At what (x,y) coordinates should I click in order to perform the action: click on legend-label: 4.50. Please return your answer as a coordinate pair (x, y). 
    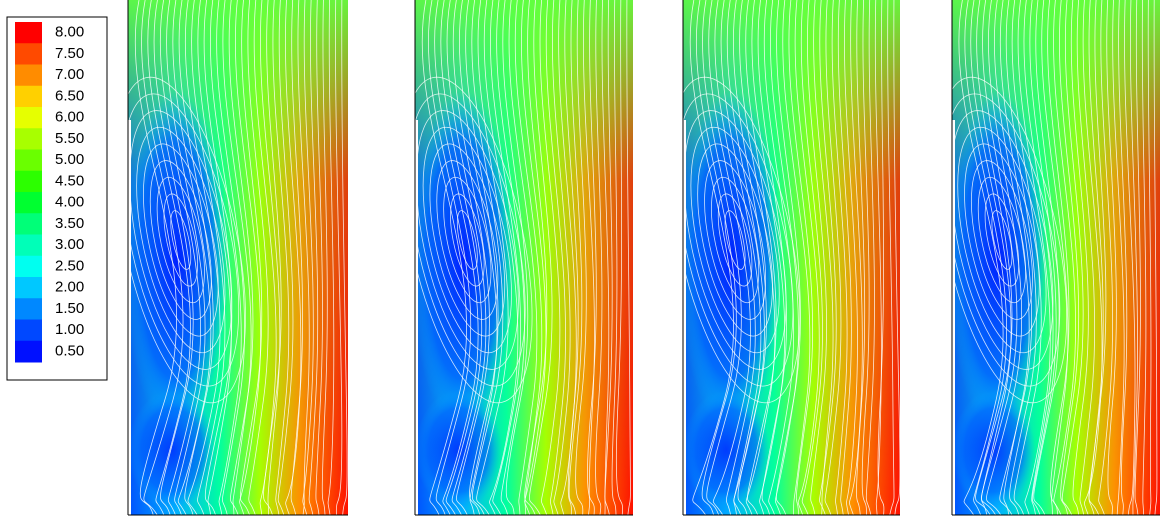
    Looking at the image, I should click on (69, 180).